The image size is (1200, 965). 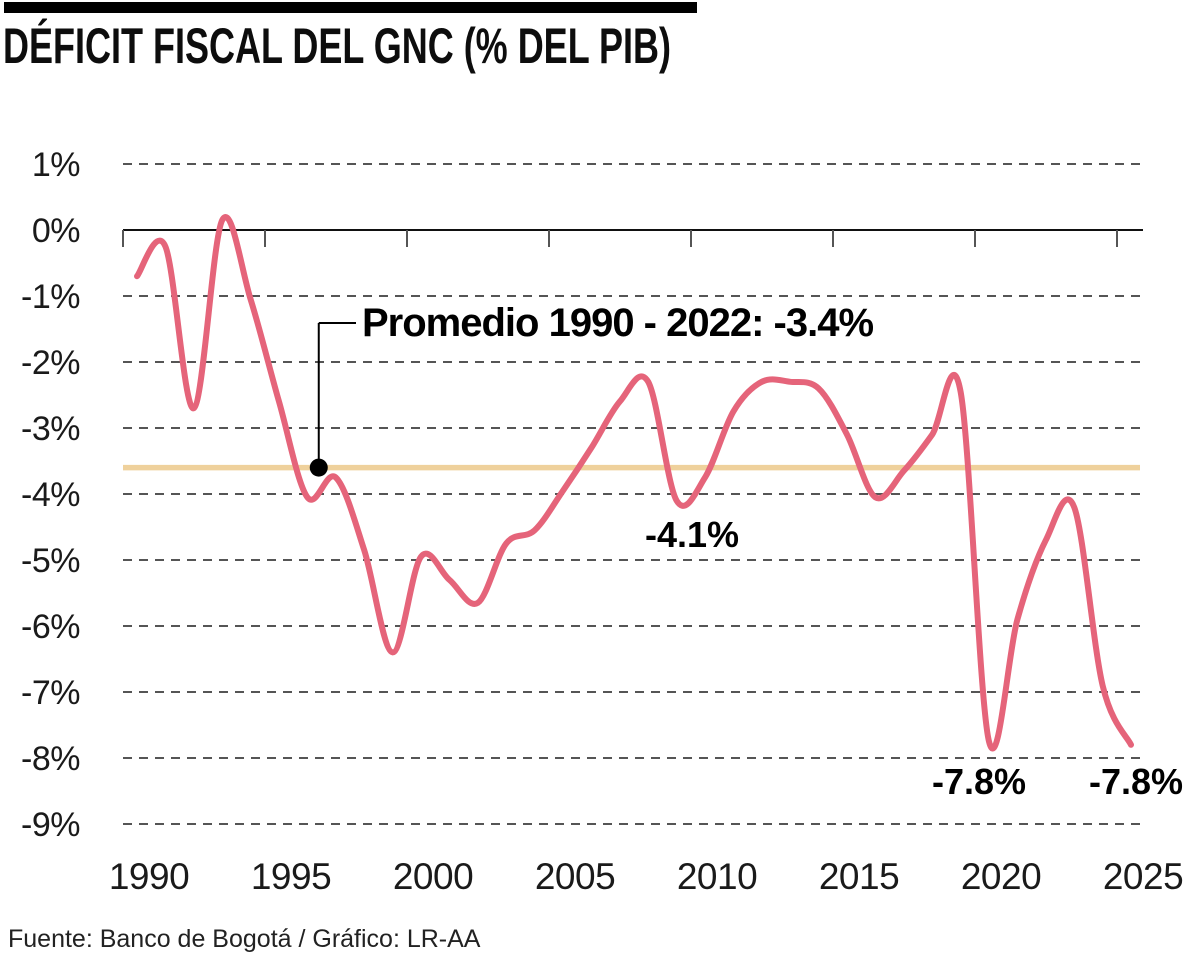 I want to click on source-note: Fuente: Banco de Bogotá / Gráfico: LR-AA, so click(x=244, y=939).